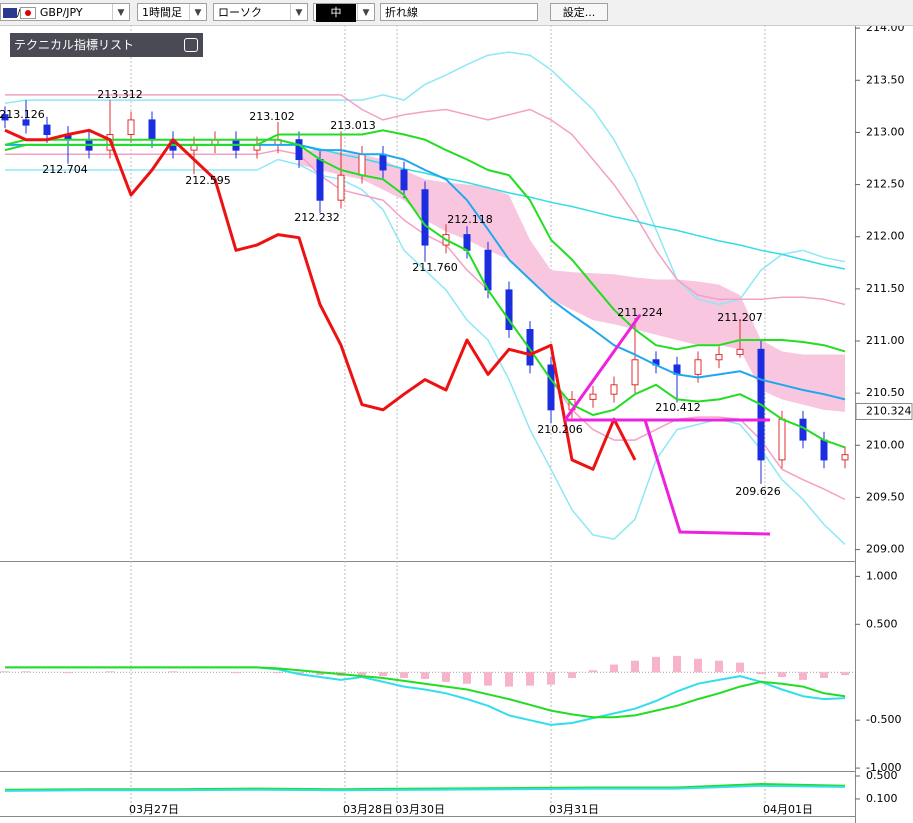 The image size is (913, 823). I want to click on symbol-select: / GBP/JPY ▼, so click(65, 12).